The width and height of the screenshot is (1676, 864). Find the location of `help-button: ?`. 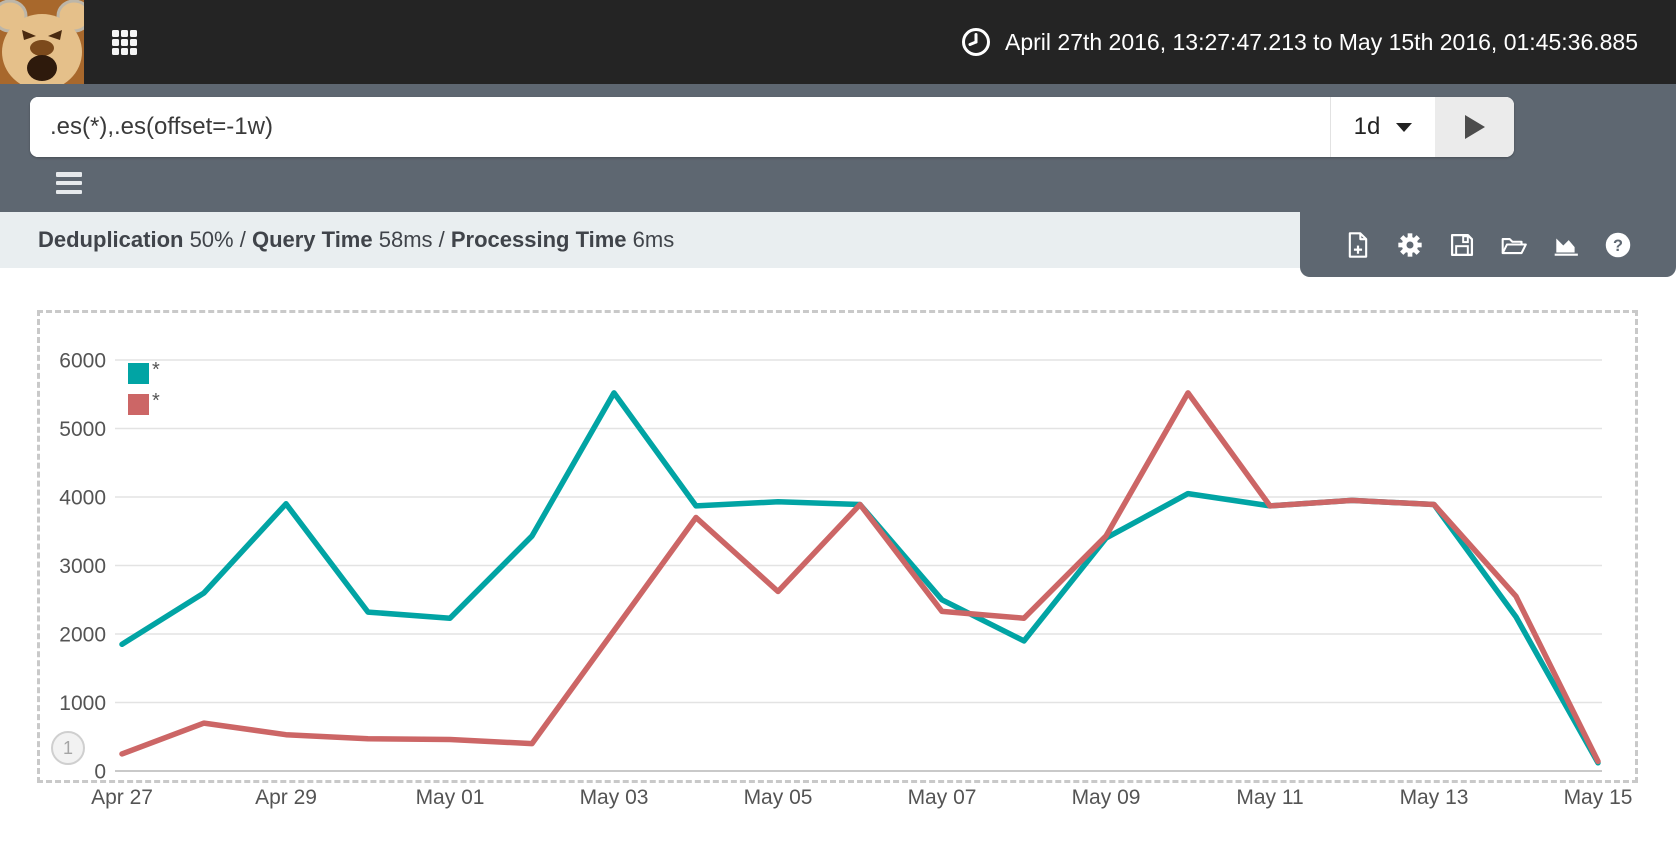

help-button: ? is located at coordinates (1618, 245).